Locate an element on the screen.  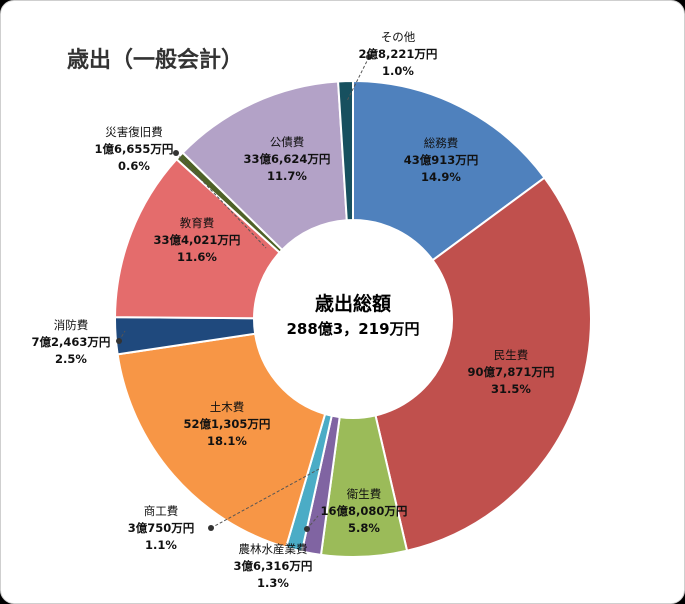
slice-percent: 1.1% is located at coordinates (161, 545).